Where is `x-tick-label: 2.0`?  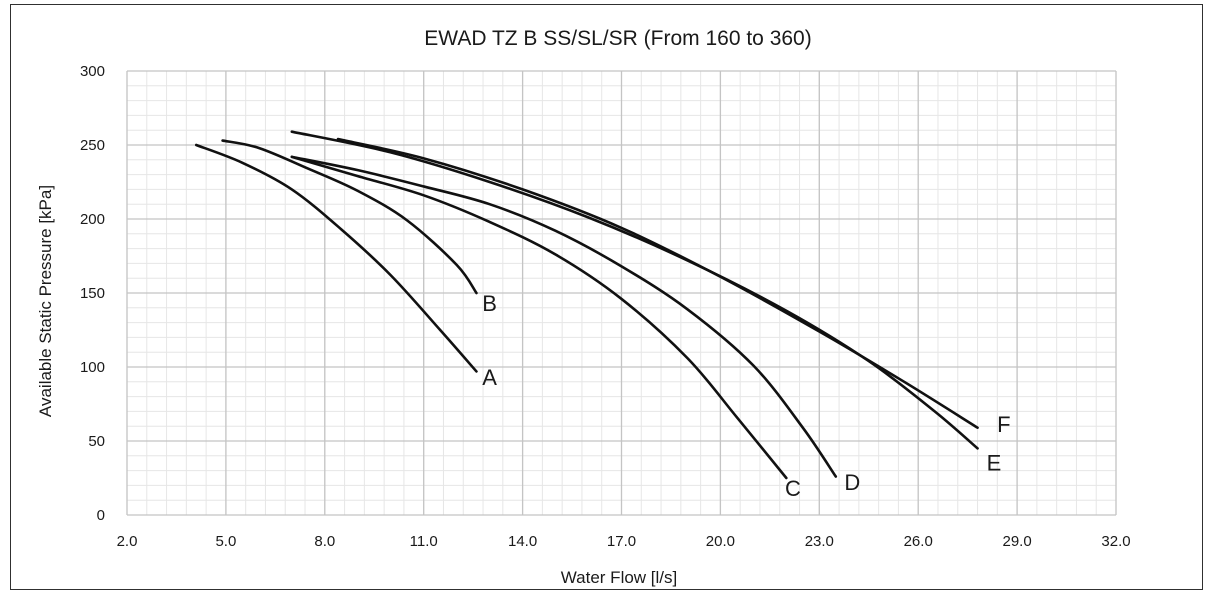
x-tick-label: 2.0 is located at coordinates (127, 541).